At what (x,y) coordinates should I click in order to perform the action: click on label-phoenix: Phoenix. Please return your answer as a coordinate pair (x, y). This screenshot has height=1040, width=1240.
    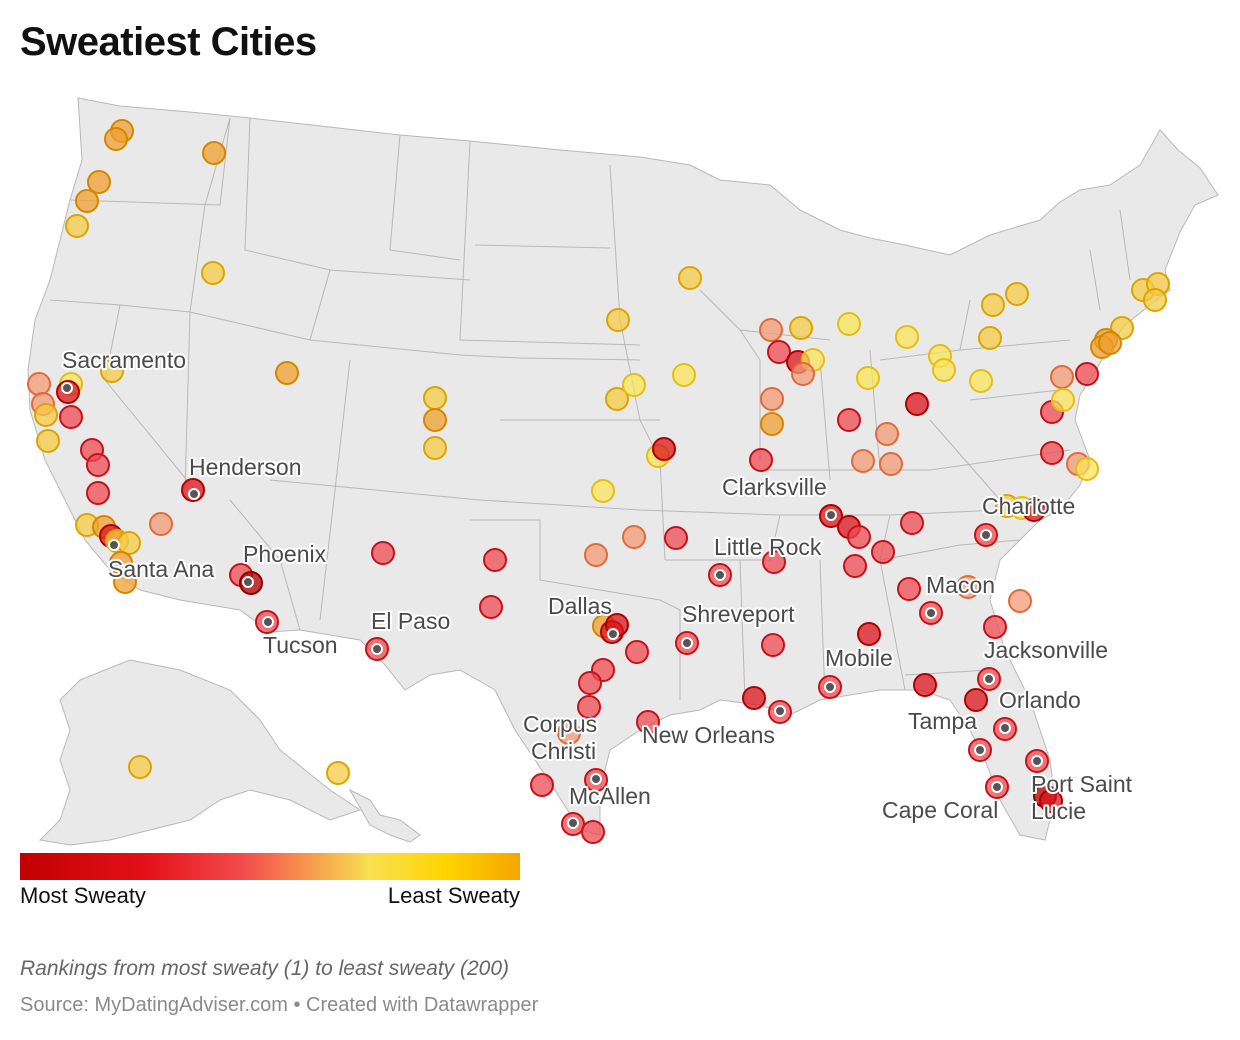
    Looking at the image, I should click on (285, 554).